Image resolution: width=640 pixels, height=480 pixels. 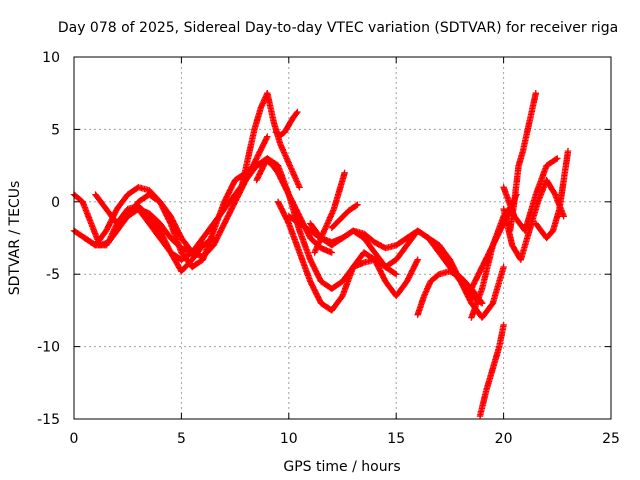 I want to click on x-tick-label: 10, so click(x=289, y=439).